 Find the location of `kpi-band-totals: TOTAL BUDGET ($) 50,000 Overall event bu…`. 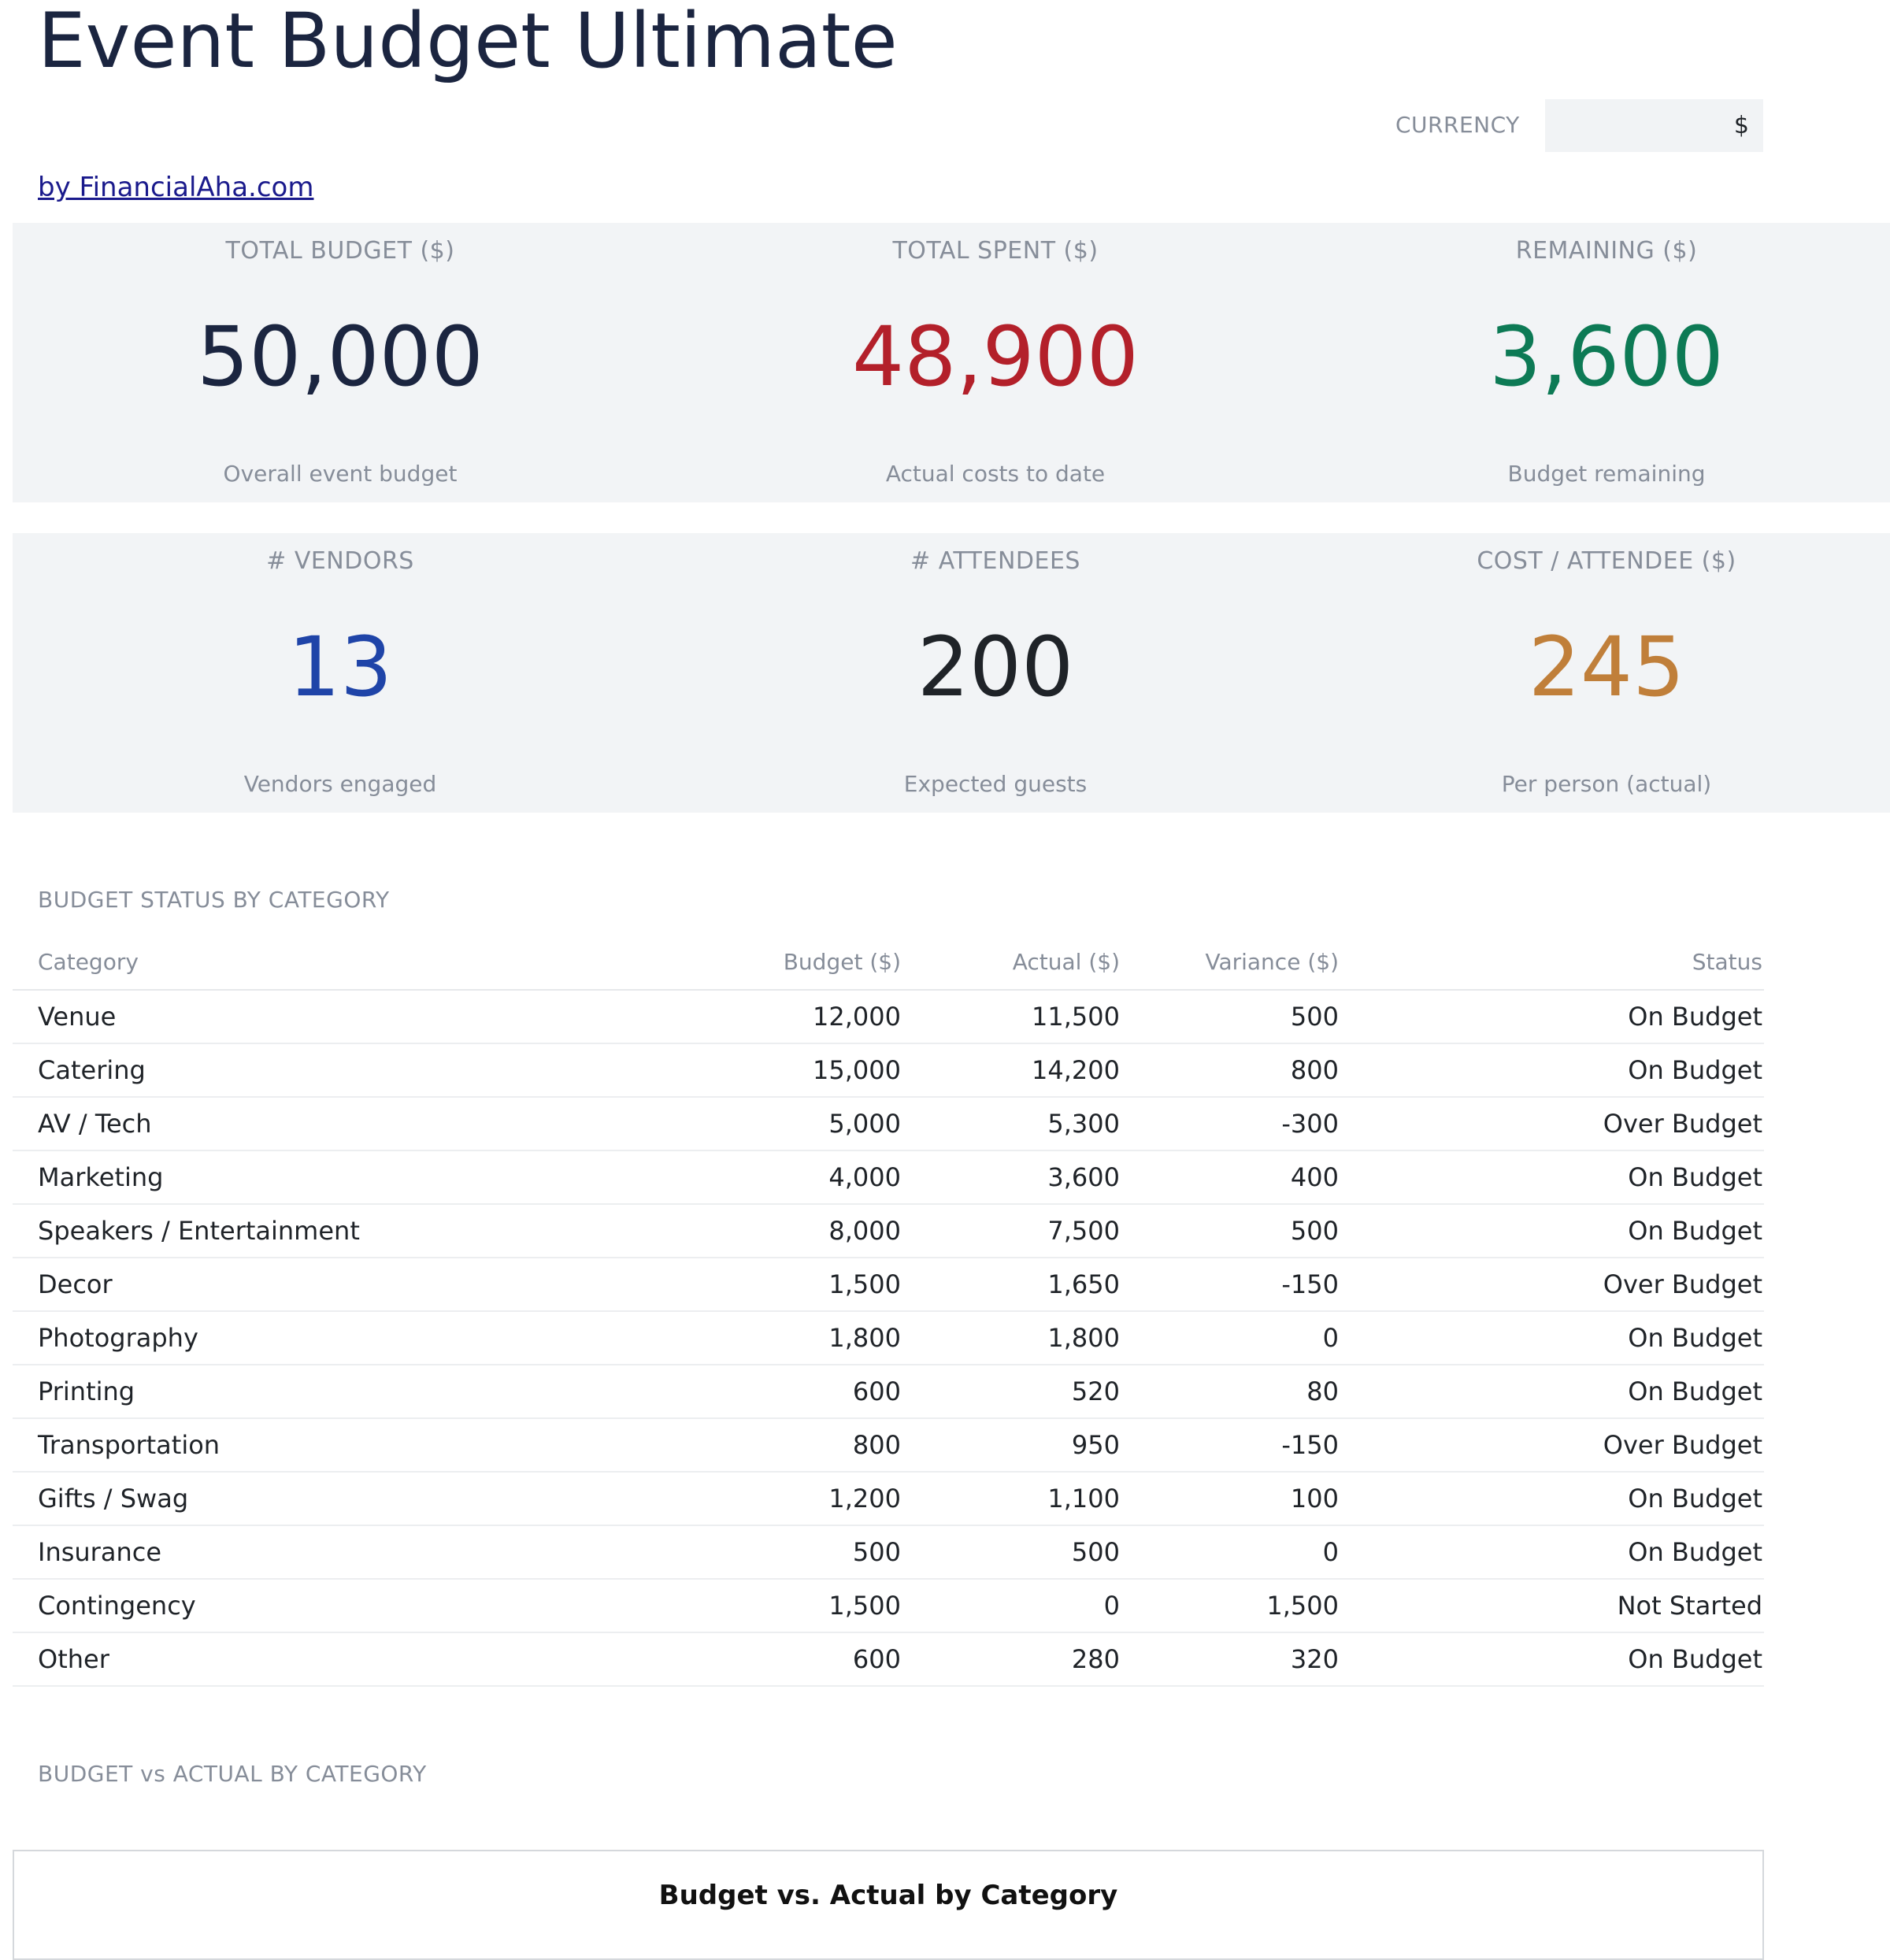

kpi-band-totals: TOTAL BUDGET ($) 50,000 Overall event bu… is located at coordinates (951, 362).